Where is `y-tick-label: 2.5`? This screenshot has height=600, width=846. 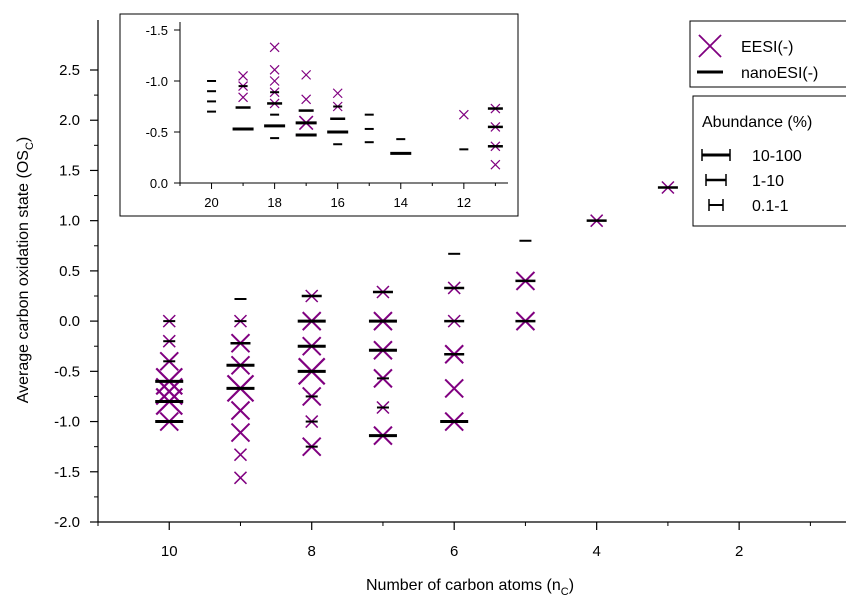 y-tick-label: 2.5 is located at coordinates (69, 70).